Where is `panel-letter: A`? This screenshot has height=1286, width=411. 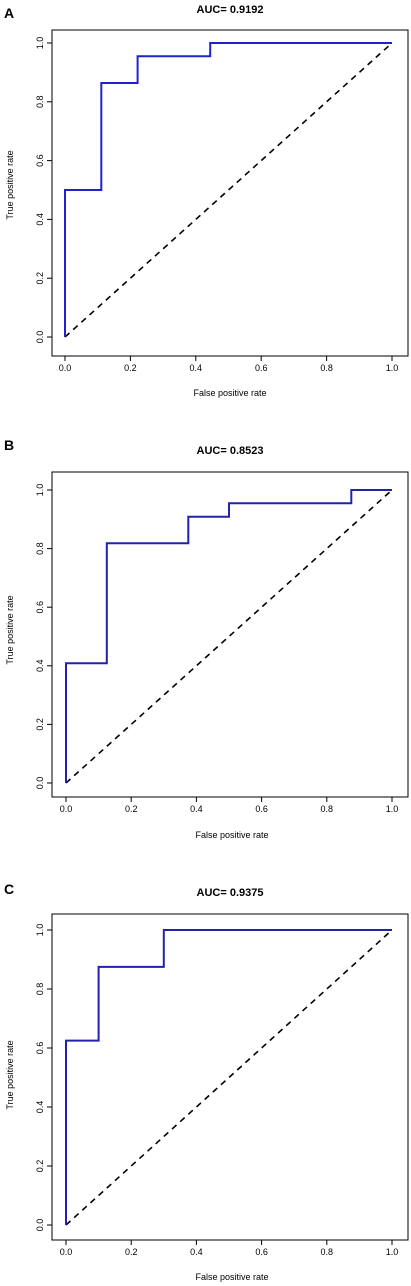
panel-letter: A is located at coordinates (9, 13).